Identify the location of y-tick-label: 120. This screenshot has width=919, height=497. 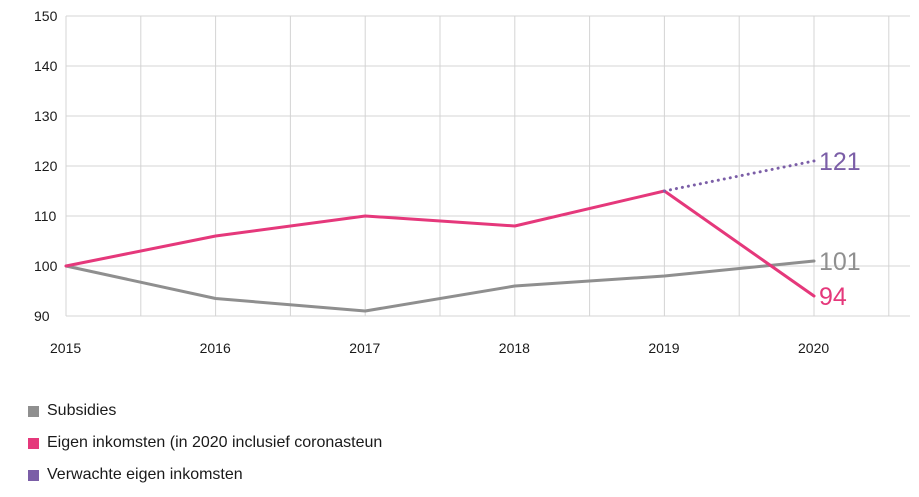
(46, 166).